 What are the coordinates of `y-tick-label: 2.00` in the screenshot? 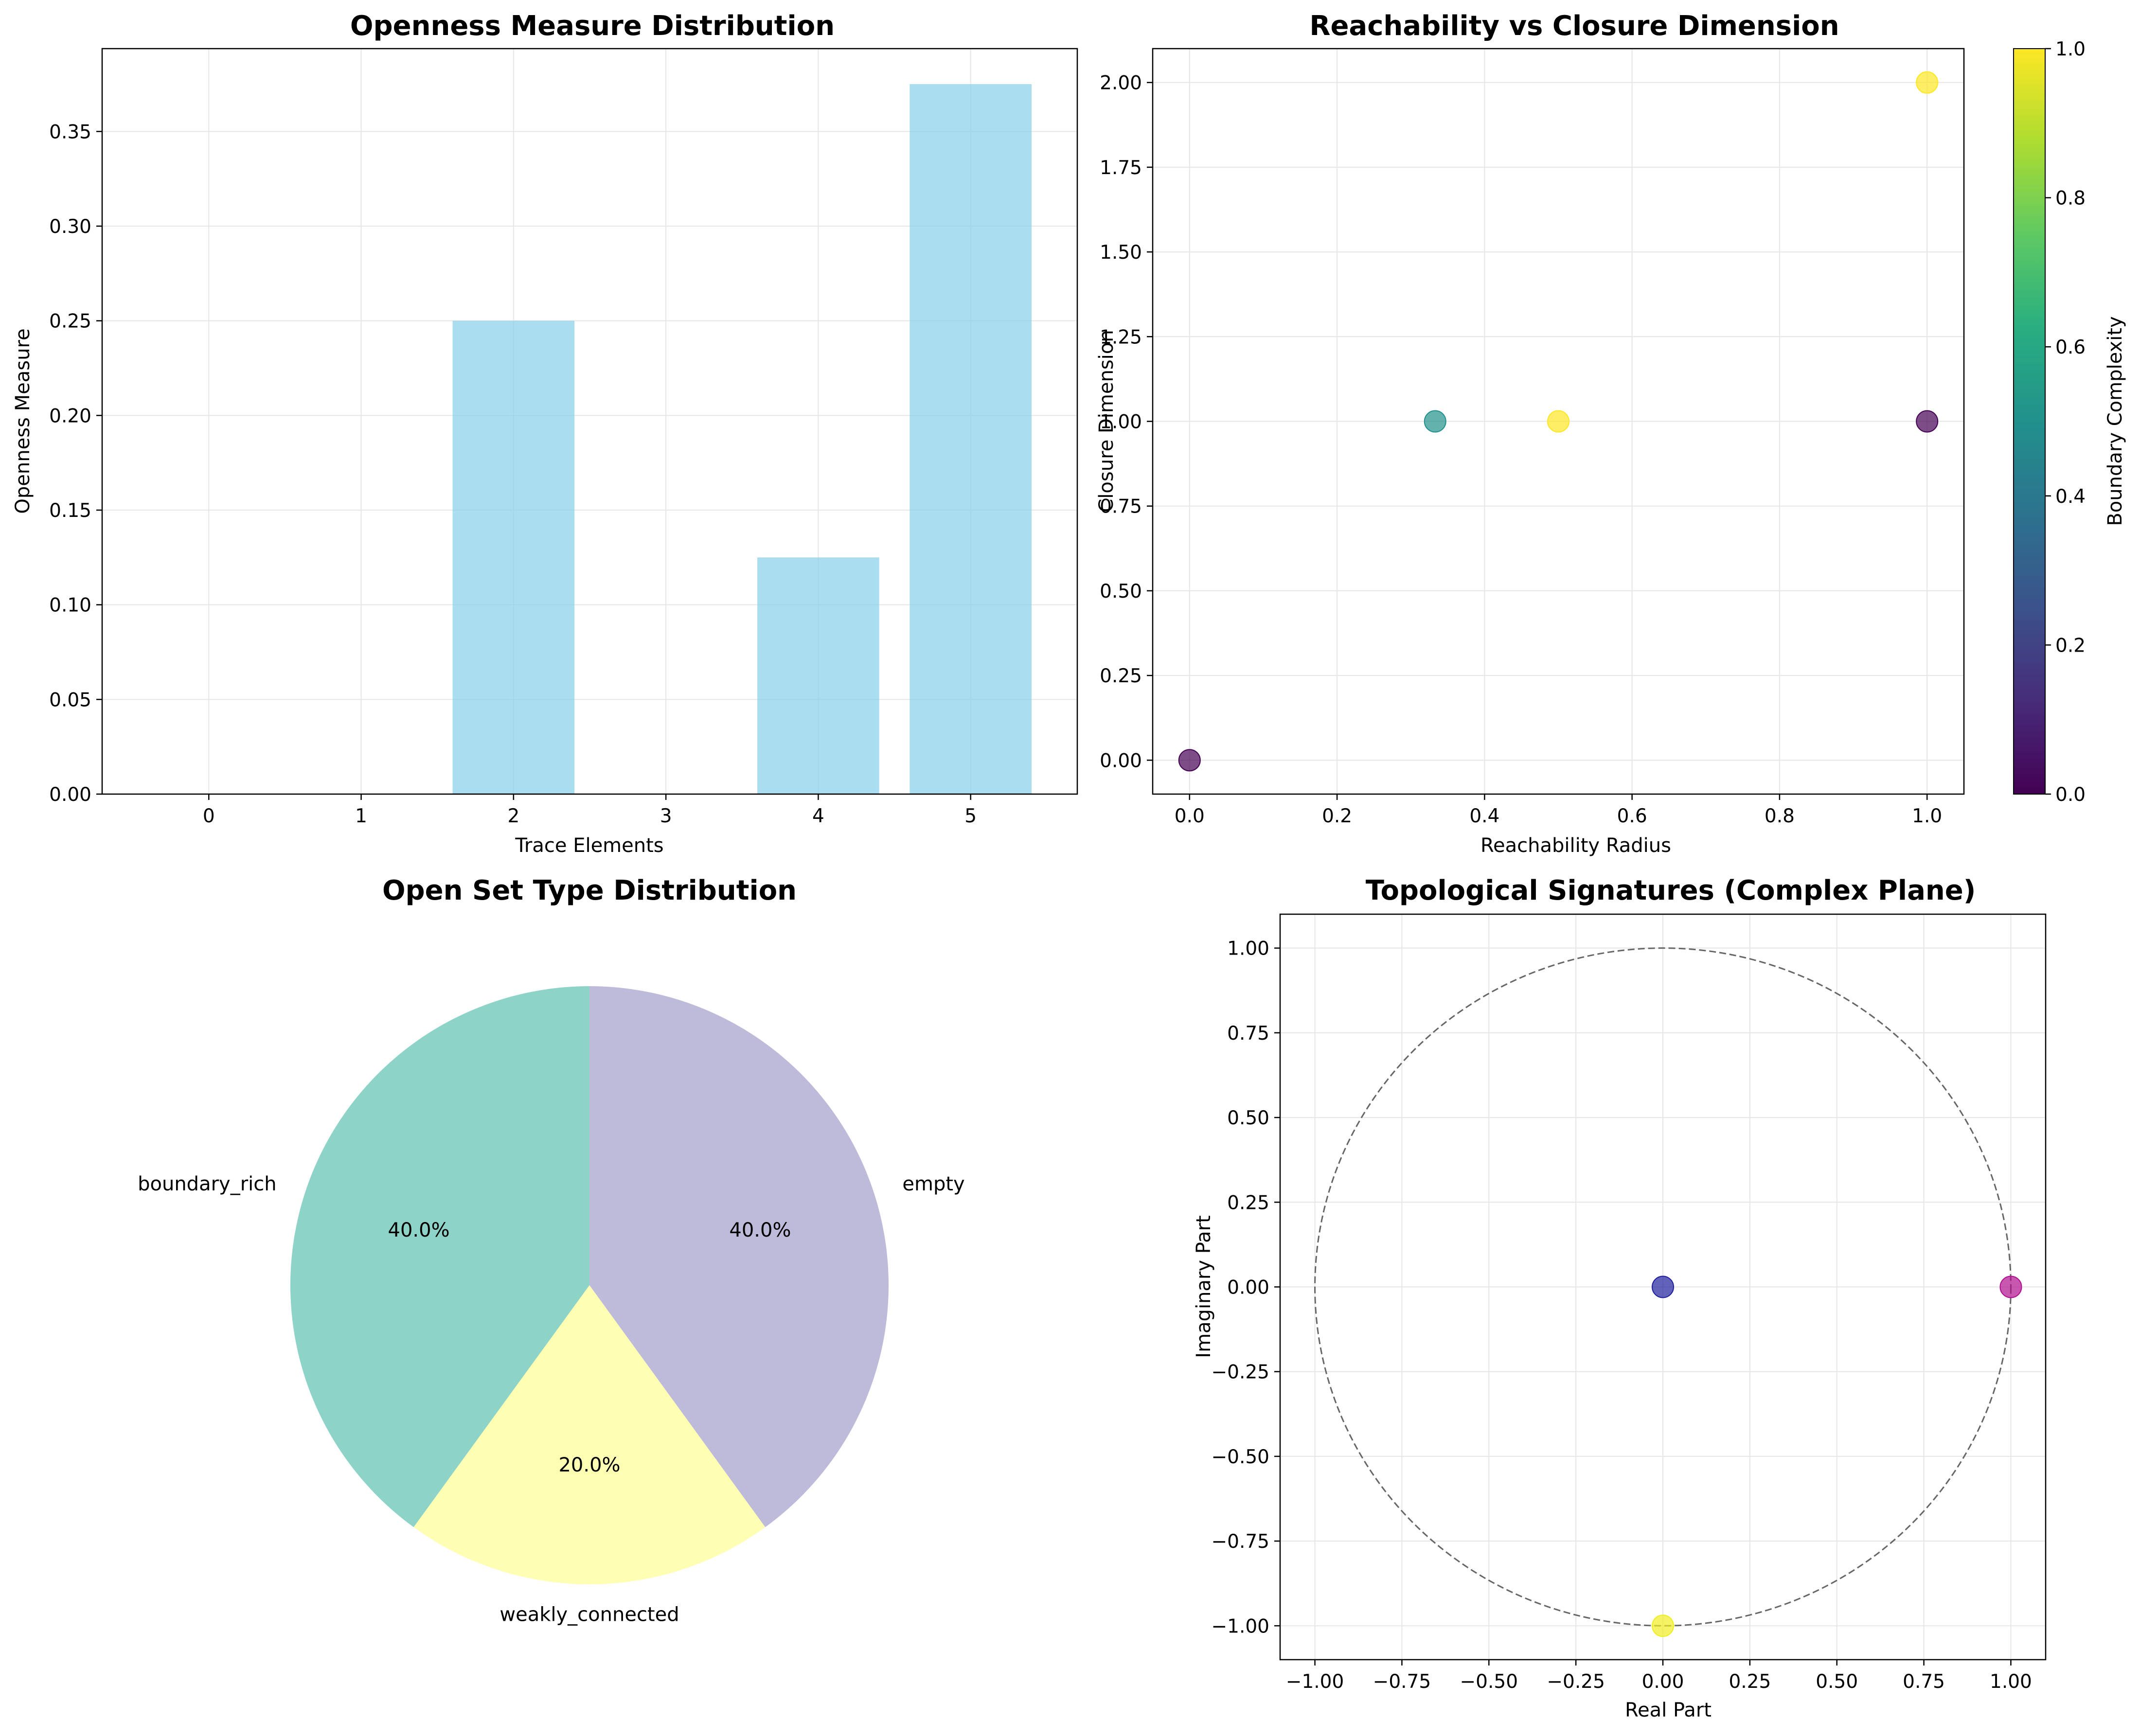 It's located at (1121, 83).